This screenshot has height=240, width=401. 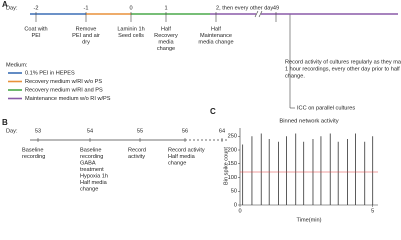 What do you see at coordinates (5, 122) in the screenshot?
I see `panel-label: B` at bounding box center [5, 122].